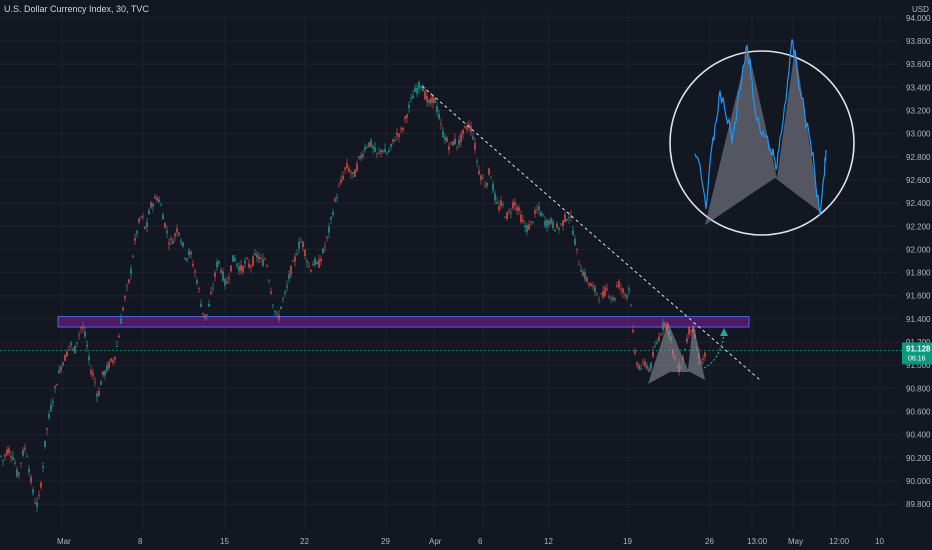  I want to click on y-tick-label: 90.400, so click(918, 435).